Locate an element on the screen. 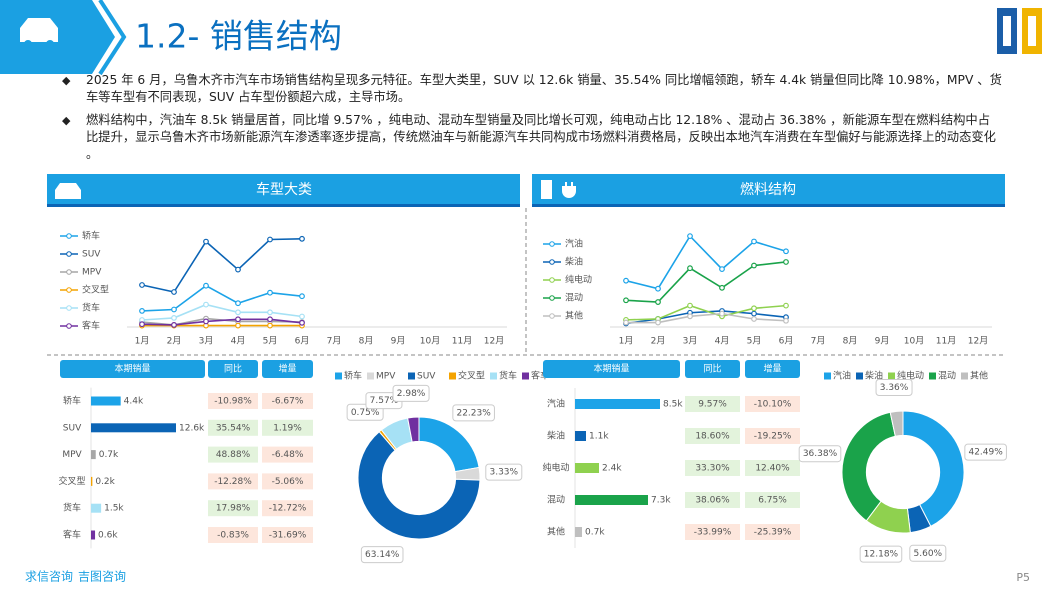  cell-value: 38.06% is located at coordinates (712, 501).